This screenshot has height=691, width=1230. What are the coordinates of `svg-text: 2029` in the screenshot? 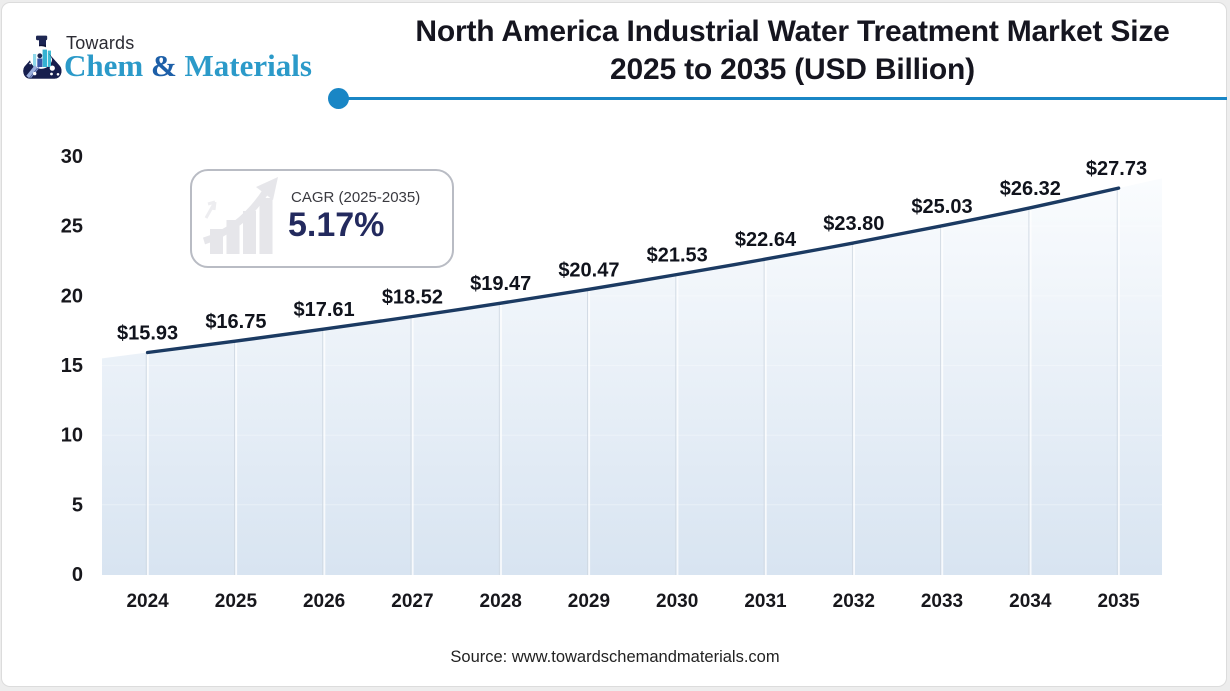 It's located at (589, 601).